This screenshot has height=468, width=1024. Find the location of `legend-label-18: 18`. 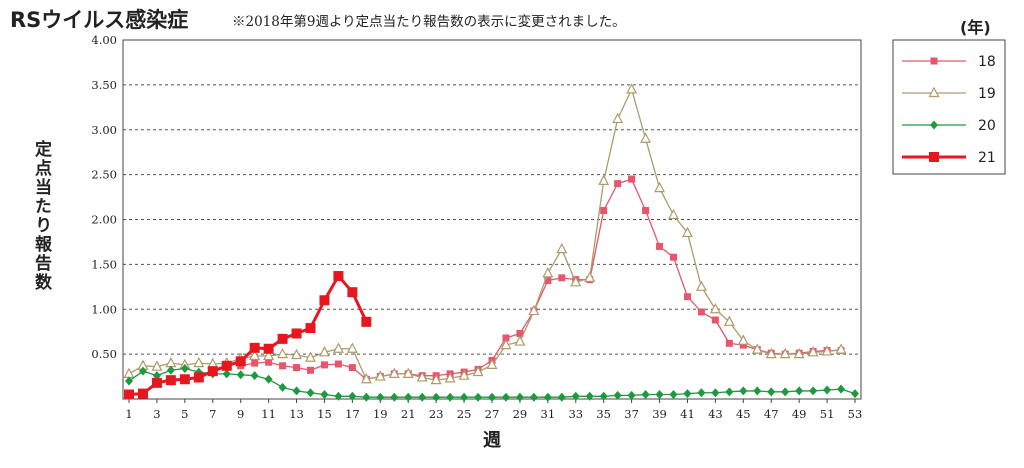

legend-label-18: 18 is located at coordinates (987, 62).